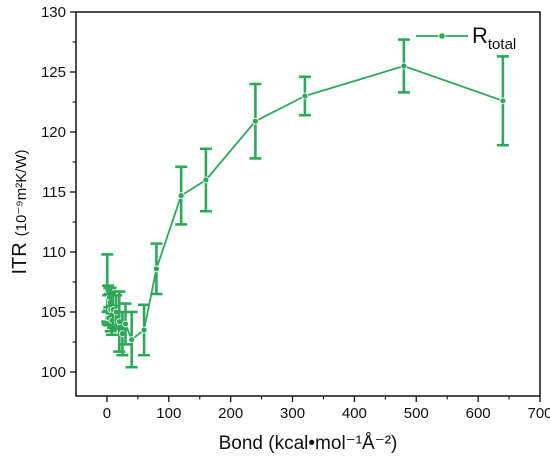 The width and height of the screenshot is (550, 464). Describe the element at coordinates (466, 38) in the screenshot. I see `legend: Rtotal` at that location.